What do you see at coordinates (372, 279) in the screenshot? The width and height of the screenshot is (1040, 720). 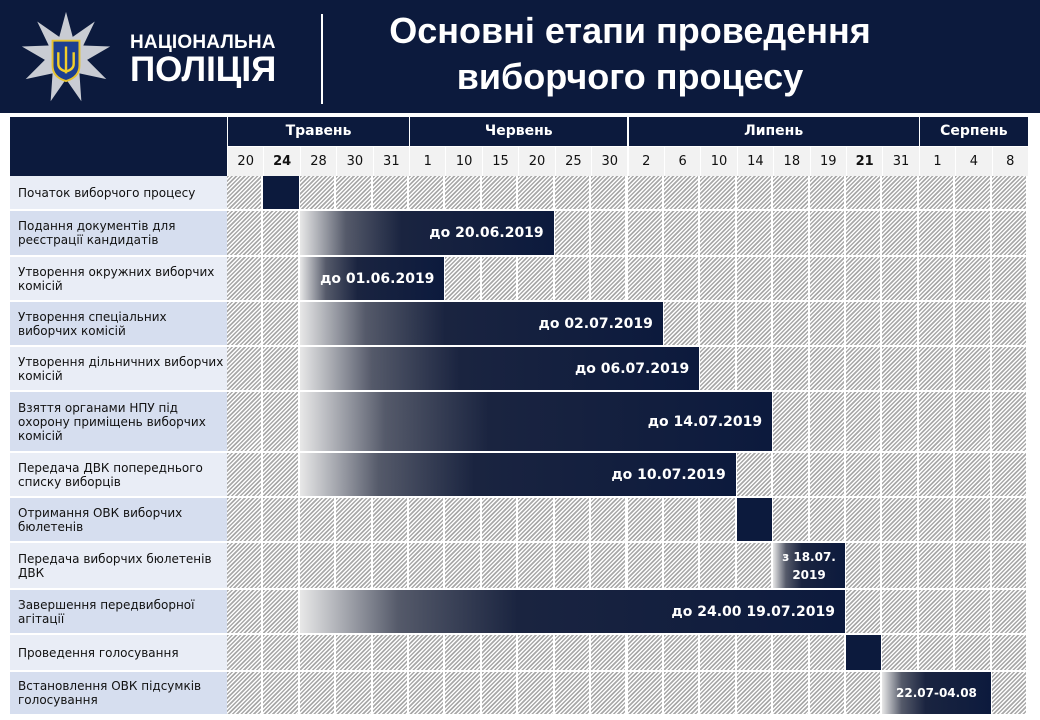 I see `timeline-bar: до 01.06.2019` at bounding box center [372, 279].